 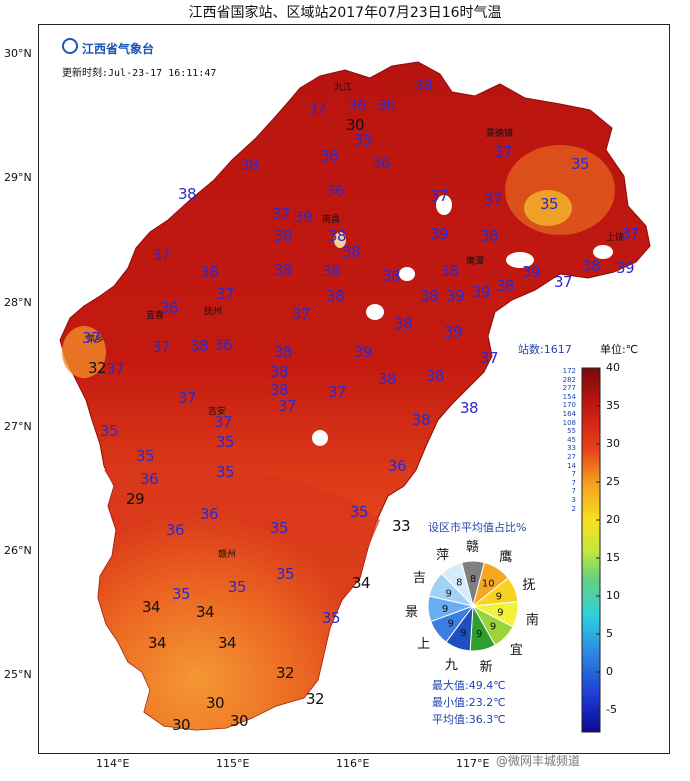 What do you see at coordinates (18, 550) in the screenshot?
I see `lat-tick-label: 26°N` at bounding box center [18, 550].